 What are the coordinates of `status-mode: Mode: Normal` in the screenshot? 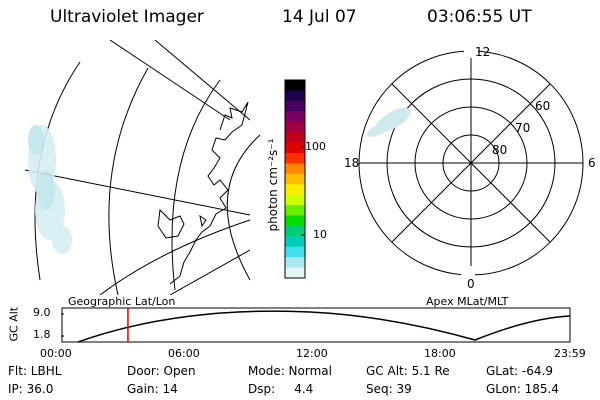 It's located at (290, 371).